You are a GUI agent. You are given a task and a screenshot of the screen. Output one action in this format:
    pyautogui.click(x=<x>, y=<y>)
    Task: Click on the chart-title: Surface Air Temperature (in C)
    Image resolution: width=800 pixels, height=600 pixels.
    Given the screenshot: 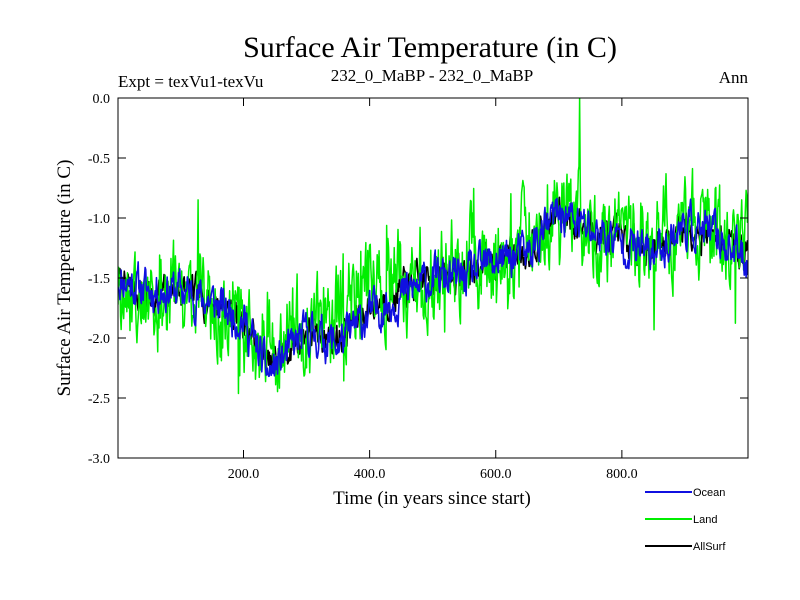 What is the action you would take?
    pyautogui.click(x=430, y=47)
    